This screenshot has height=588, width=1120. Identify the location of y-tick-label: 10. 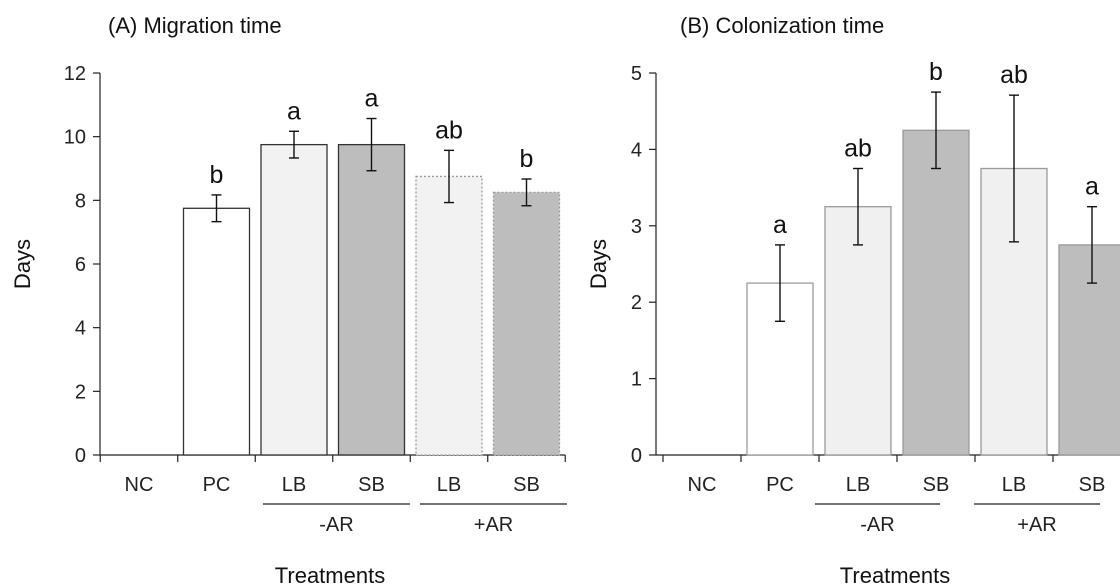
(75, 138).